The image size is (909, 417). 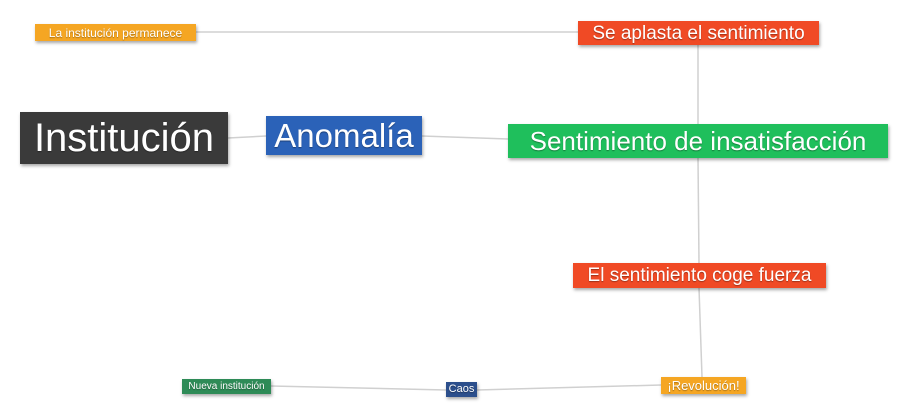 What do you see at coordinates (124, 138) in the screenshot?
I see `node-institucion: Institución` at bounding box center [124, 138].